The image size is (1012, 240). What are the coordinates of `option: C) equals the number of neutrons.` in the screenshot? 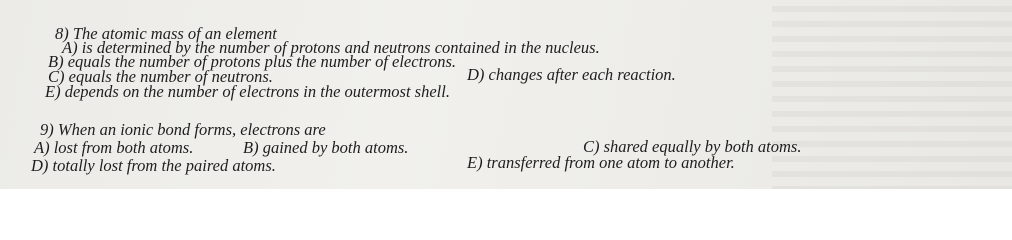 It's located at (160, 76).